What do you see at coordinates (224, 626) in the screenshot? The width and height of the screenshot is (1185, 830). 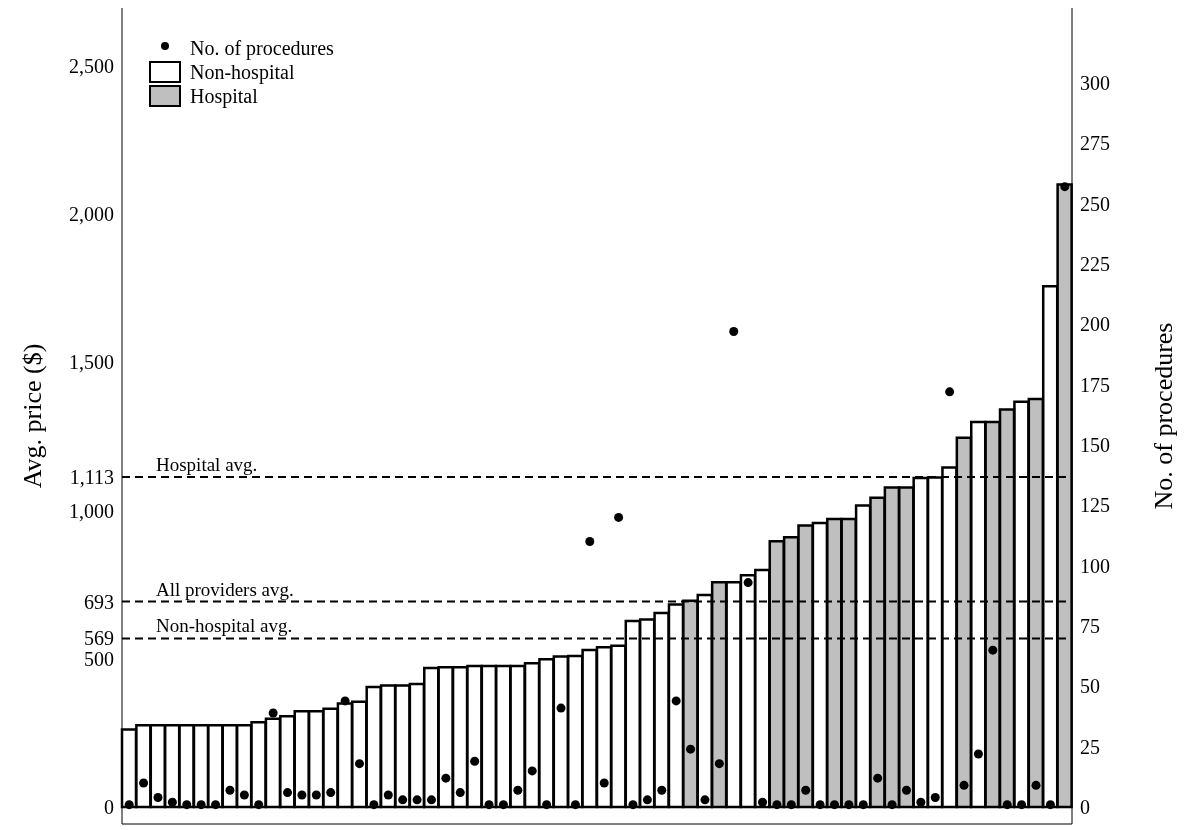 I see `ref-line-label: Non-hospital avg.` at bounding box center [224, 626].